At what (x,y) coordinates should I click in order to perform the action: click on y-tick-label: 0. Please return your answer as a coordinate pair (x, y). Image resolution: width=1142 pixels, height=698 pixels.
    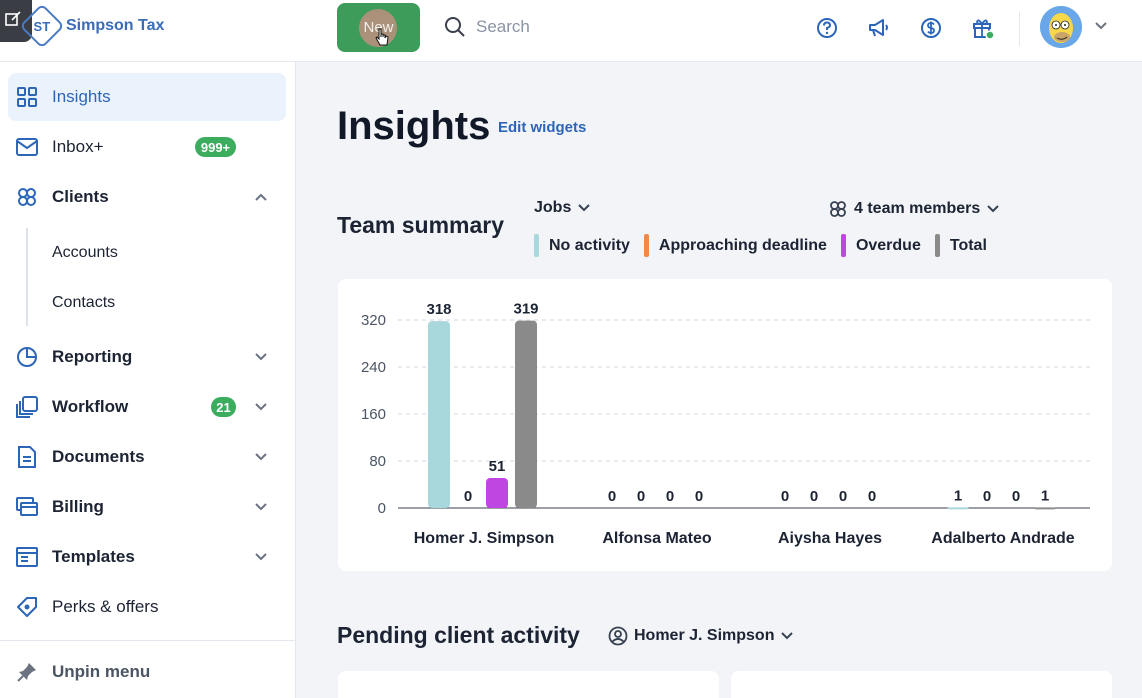
    Looking at the image, I should click on (382, 508).